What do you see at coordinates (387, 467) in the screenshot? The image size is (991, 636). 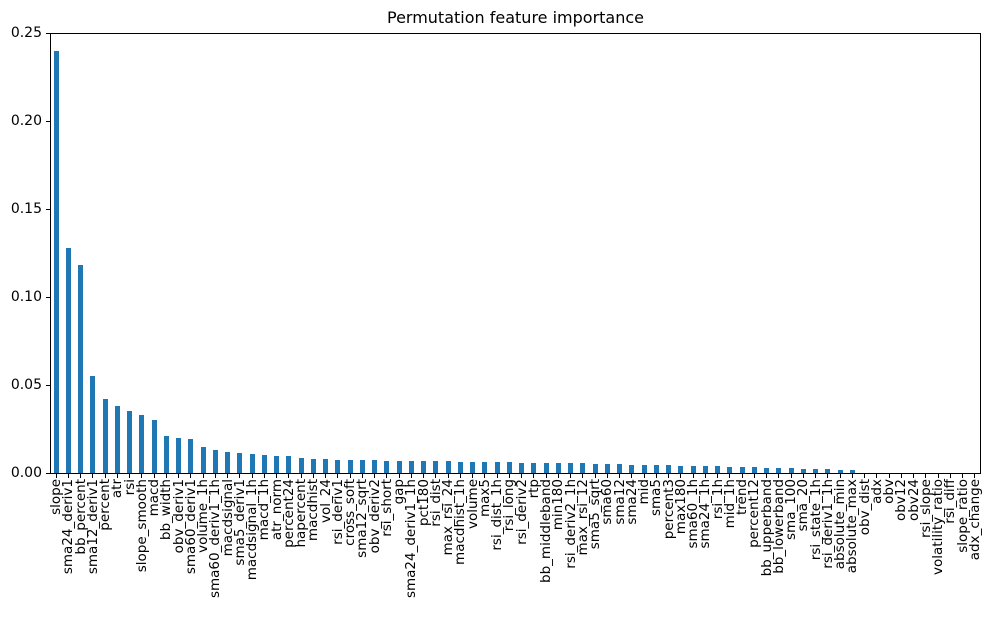 I see `bar-rsi_short` at bounding box center [387, 467].